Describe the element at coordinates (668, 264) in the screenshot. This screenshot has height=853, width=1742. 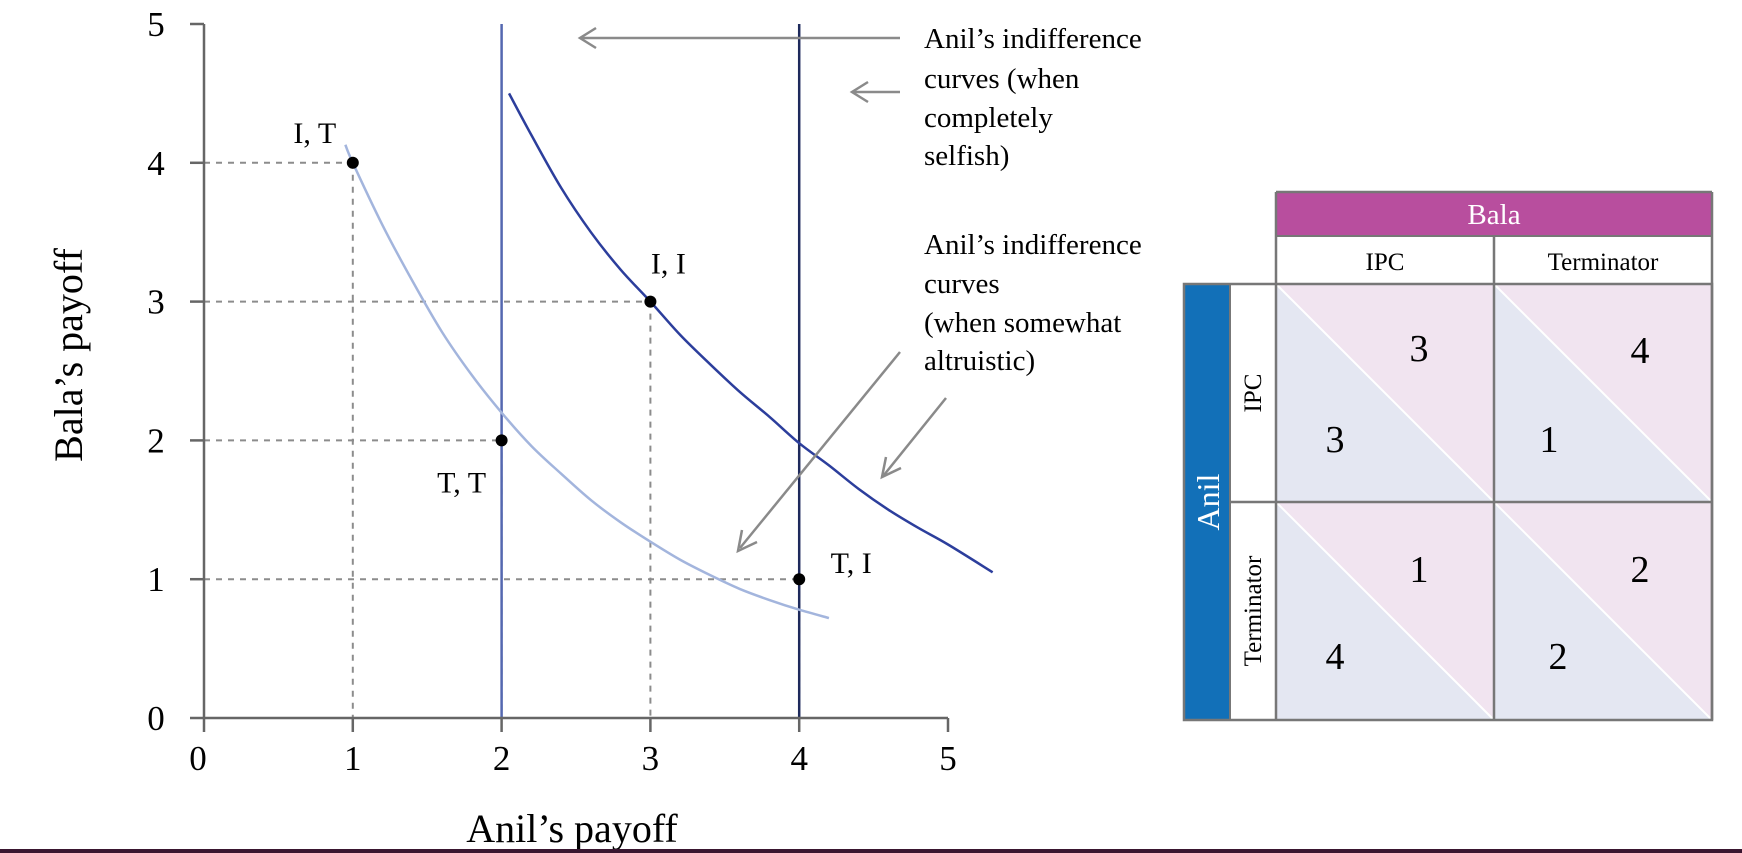
I see `point-label-i-i: I, I` at that location.